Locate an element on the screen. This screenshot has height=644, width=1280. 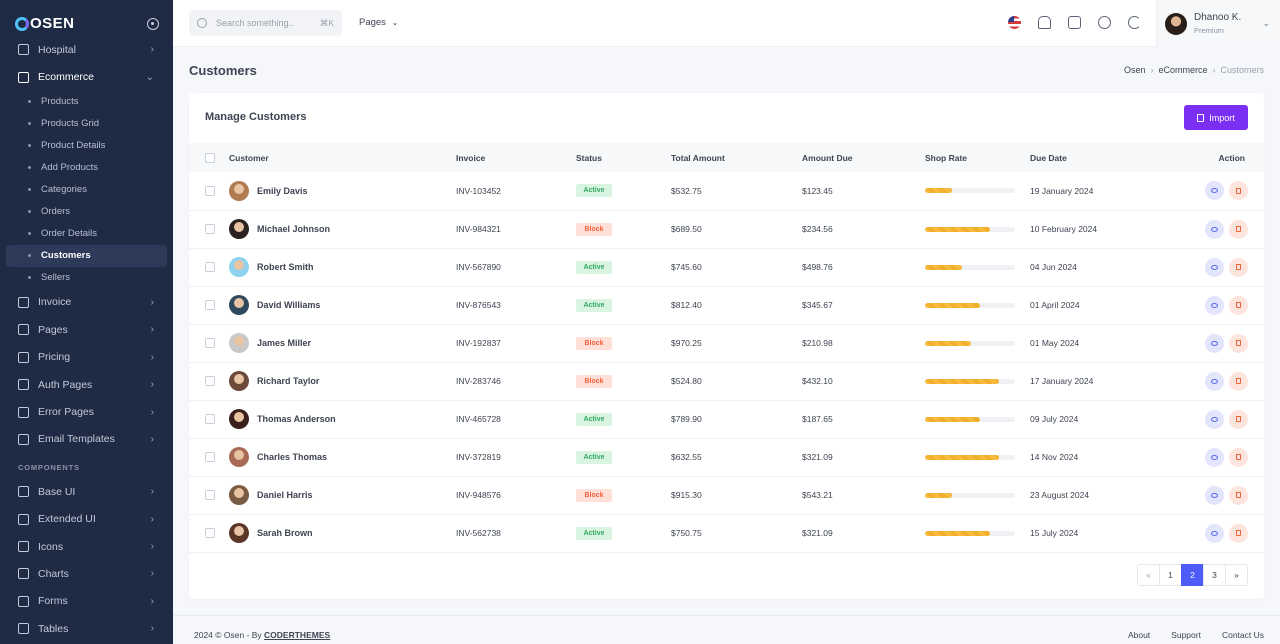
sidebar-subitem-orders: Orders is located at coordinates (86, 212).